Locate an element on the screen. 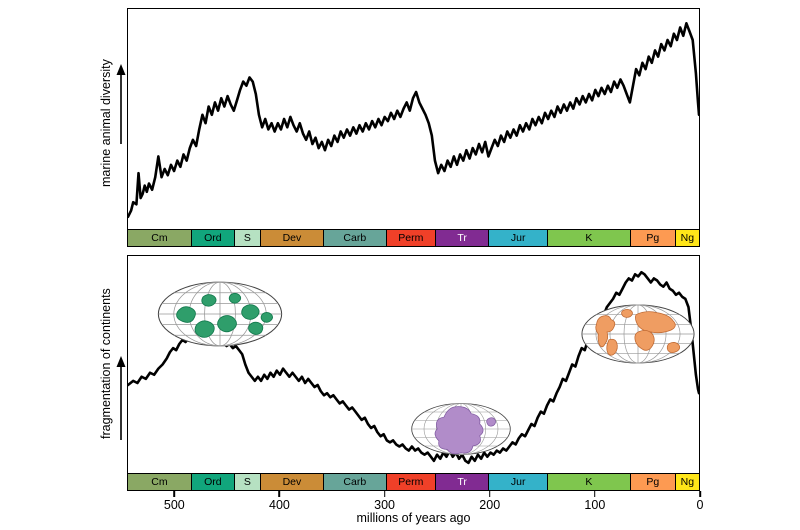  diversity-up-arrow-icon is located at coordinates (121, 104).